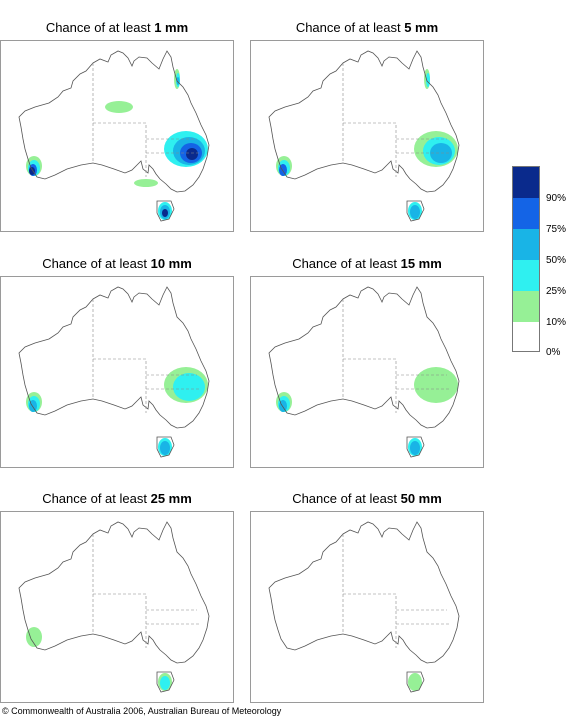 The image size is (570, 716). I want to click on panel-title: Chance of at least 5 mm, so click(367, 27).